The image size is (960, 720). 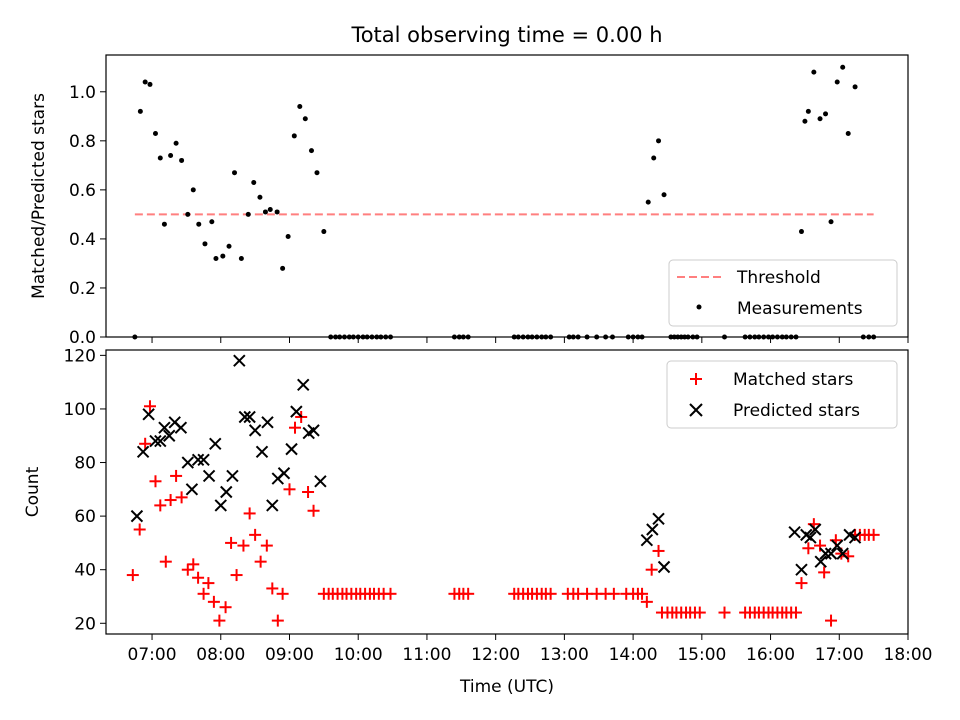 What do you see at coordinates (358, 655) in the screenshot?
I see `x-time-tick-label: 10:00` at bounding box center [358, 655].